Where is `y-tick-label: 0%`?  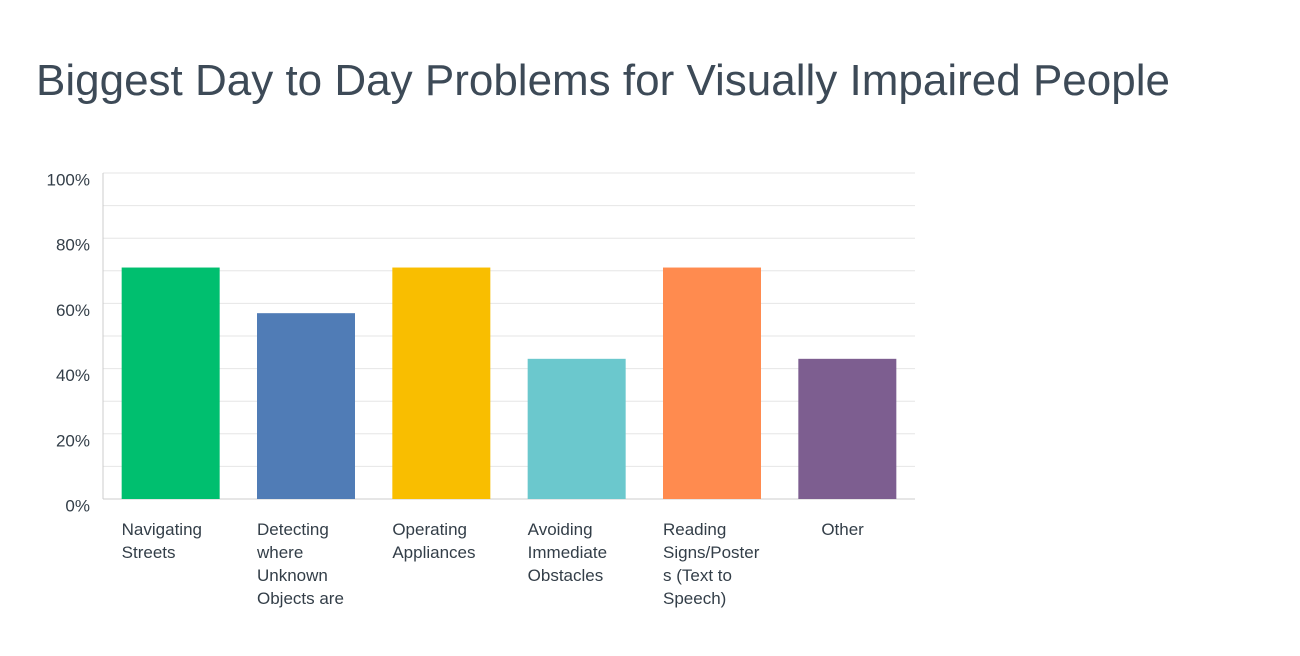
y-tick-label: 0% is located at coordinates (77, 505).